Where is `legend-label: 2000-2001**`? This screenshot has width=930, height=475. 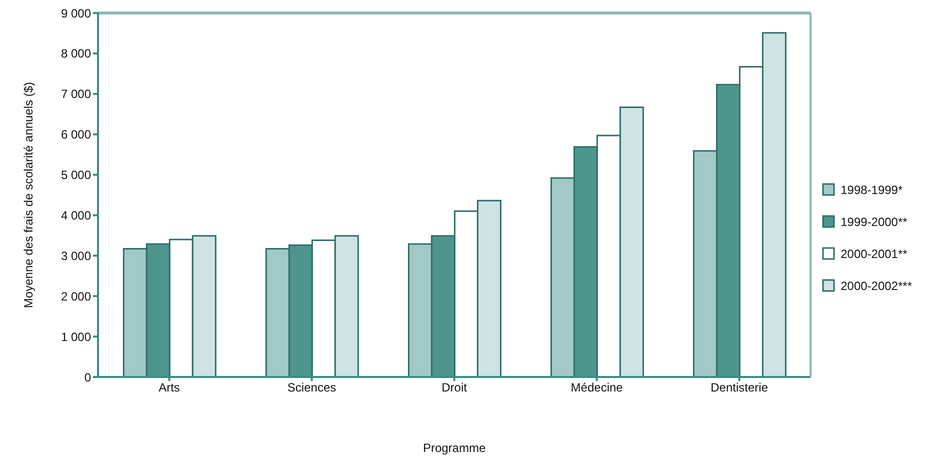
legend-label: 2000-2001** is located at coordinates (874, 253).